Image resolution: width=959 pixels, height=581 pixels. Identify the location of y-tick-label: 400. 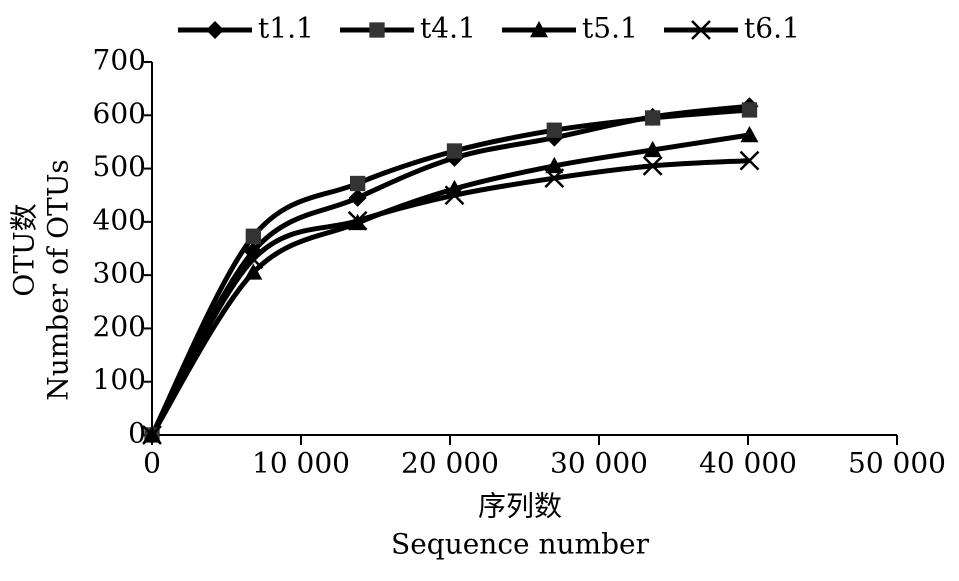
(119, 219).